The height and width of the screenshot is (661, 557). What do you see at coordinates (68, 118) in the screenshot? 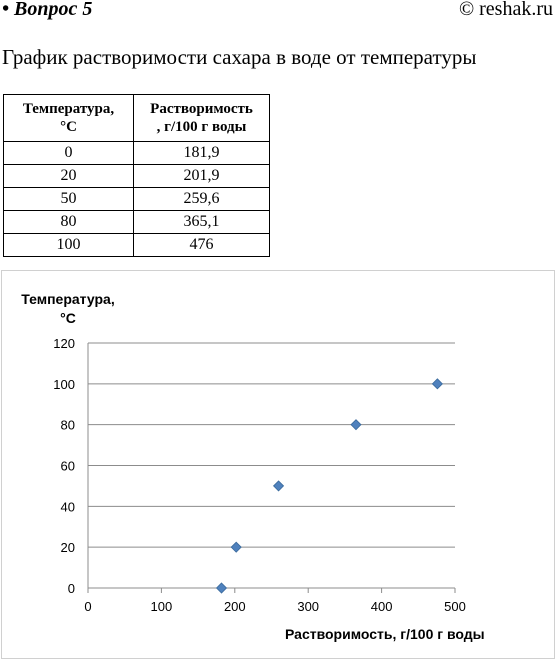
I see `header-temperature: Температура, °C` at bounding box center [68, 118].